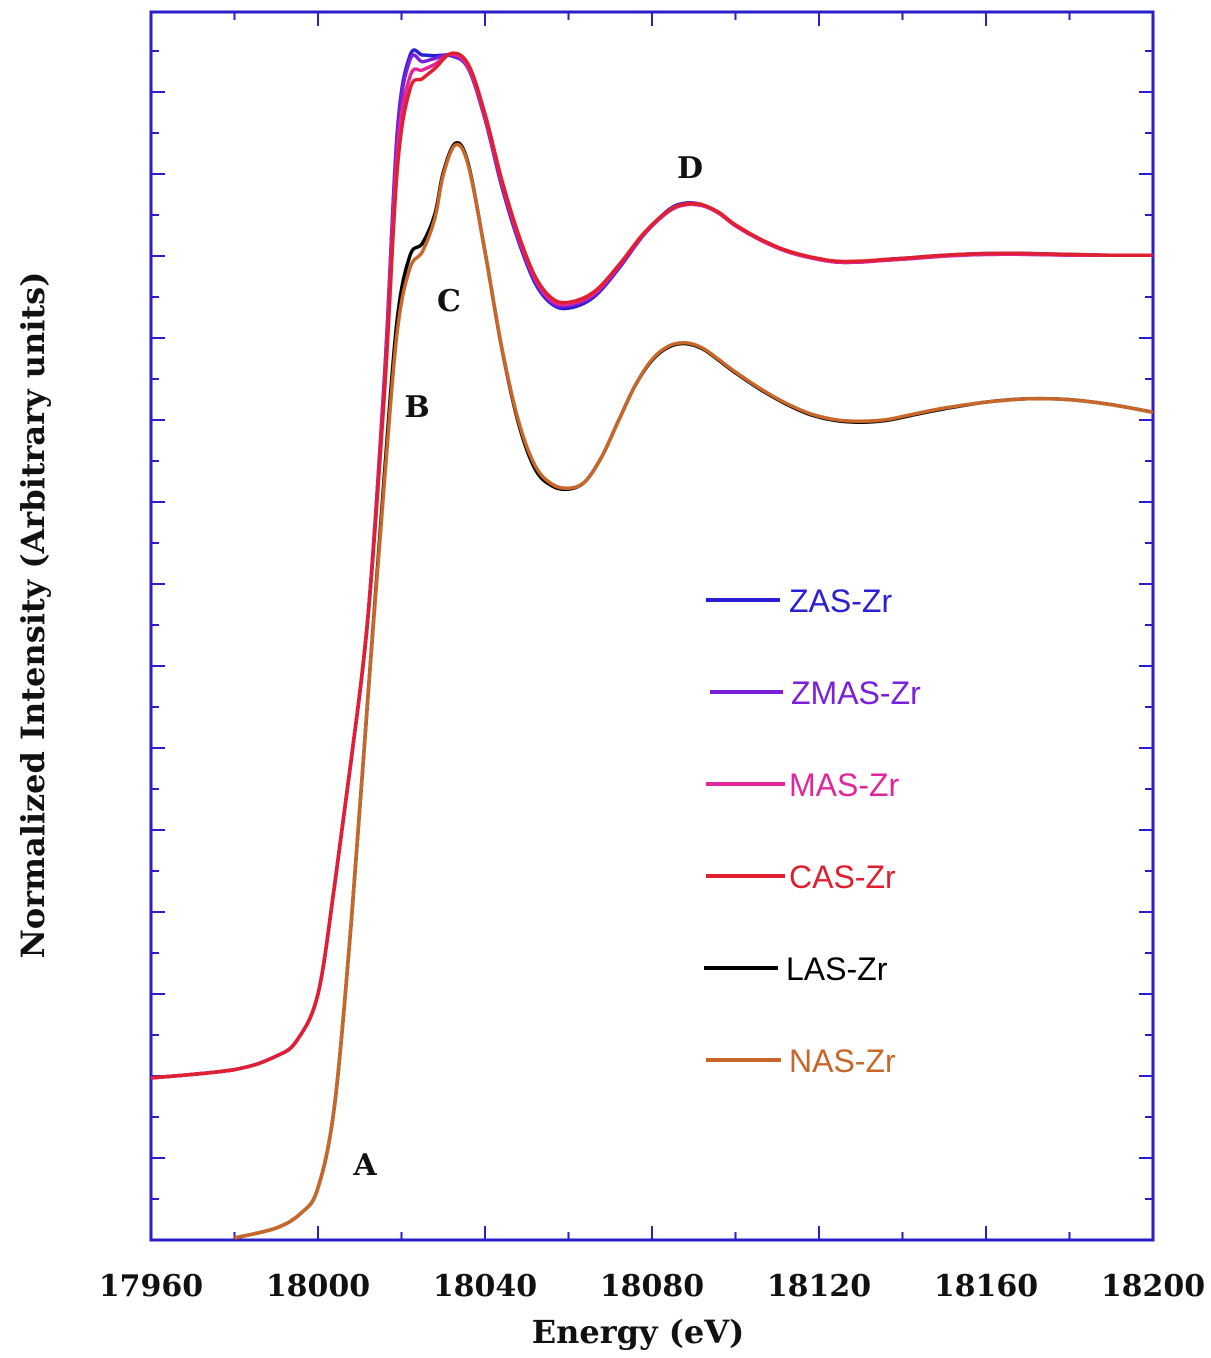 The image size is (1211, 1358). I want to click on x-axis-label: Energy (eV), so click(638, 1332).